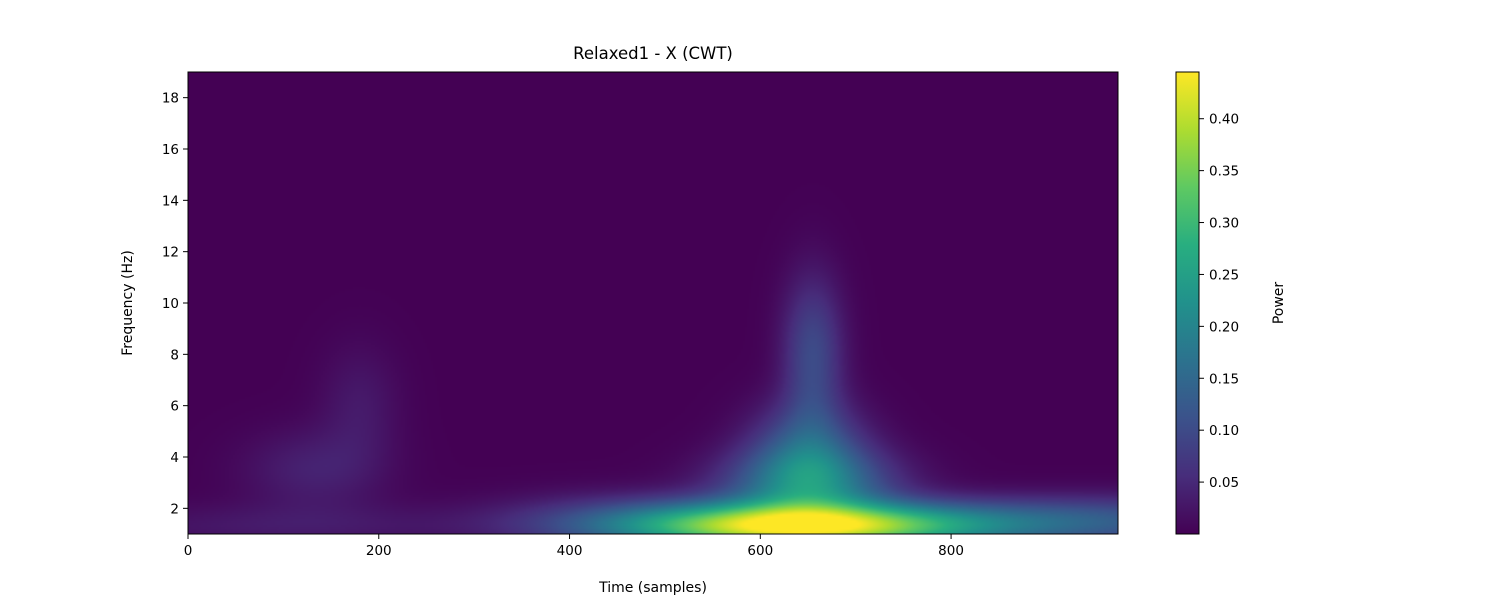 The image size is (1500, 600). I want to click on y-tick-label: 12, so click(170, 253).